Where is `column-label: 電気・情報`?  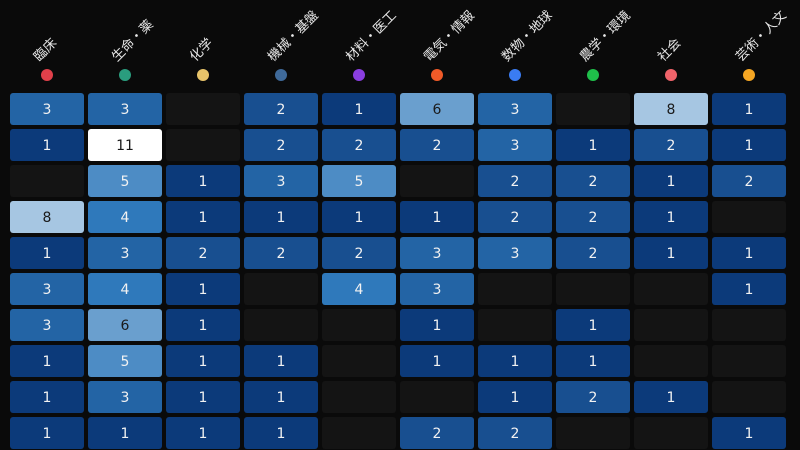 column-label: 電気・情報 is located at coordinates (449, 36).